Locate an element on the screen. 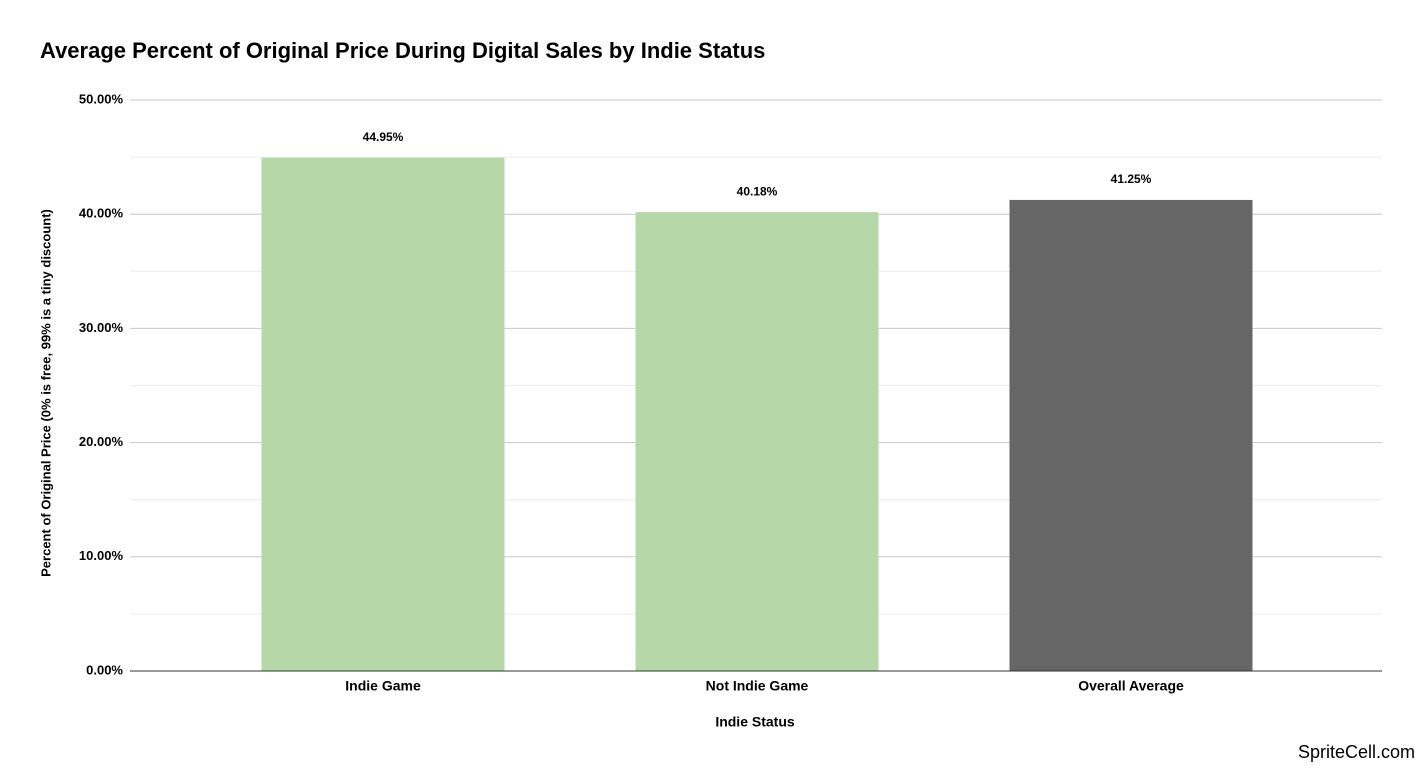  y-tick-label: 20.00% is located at coordinates (101, 441).